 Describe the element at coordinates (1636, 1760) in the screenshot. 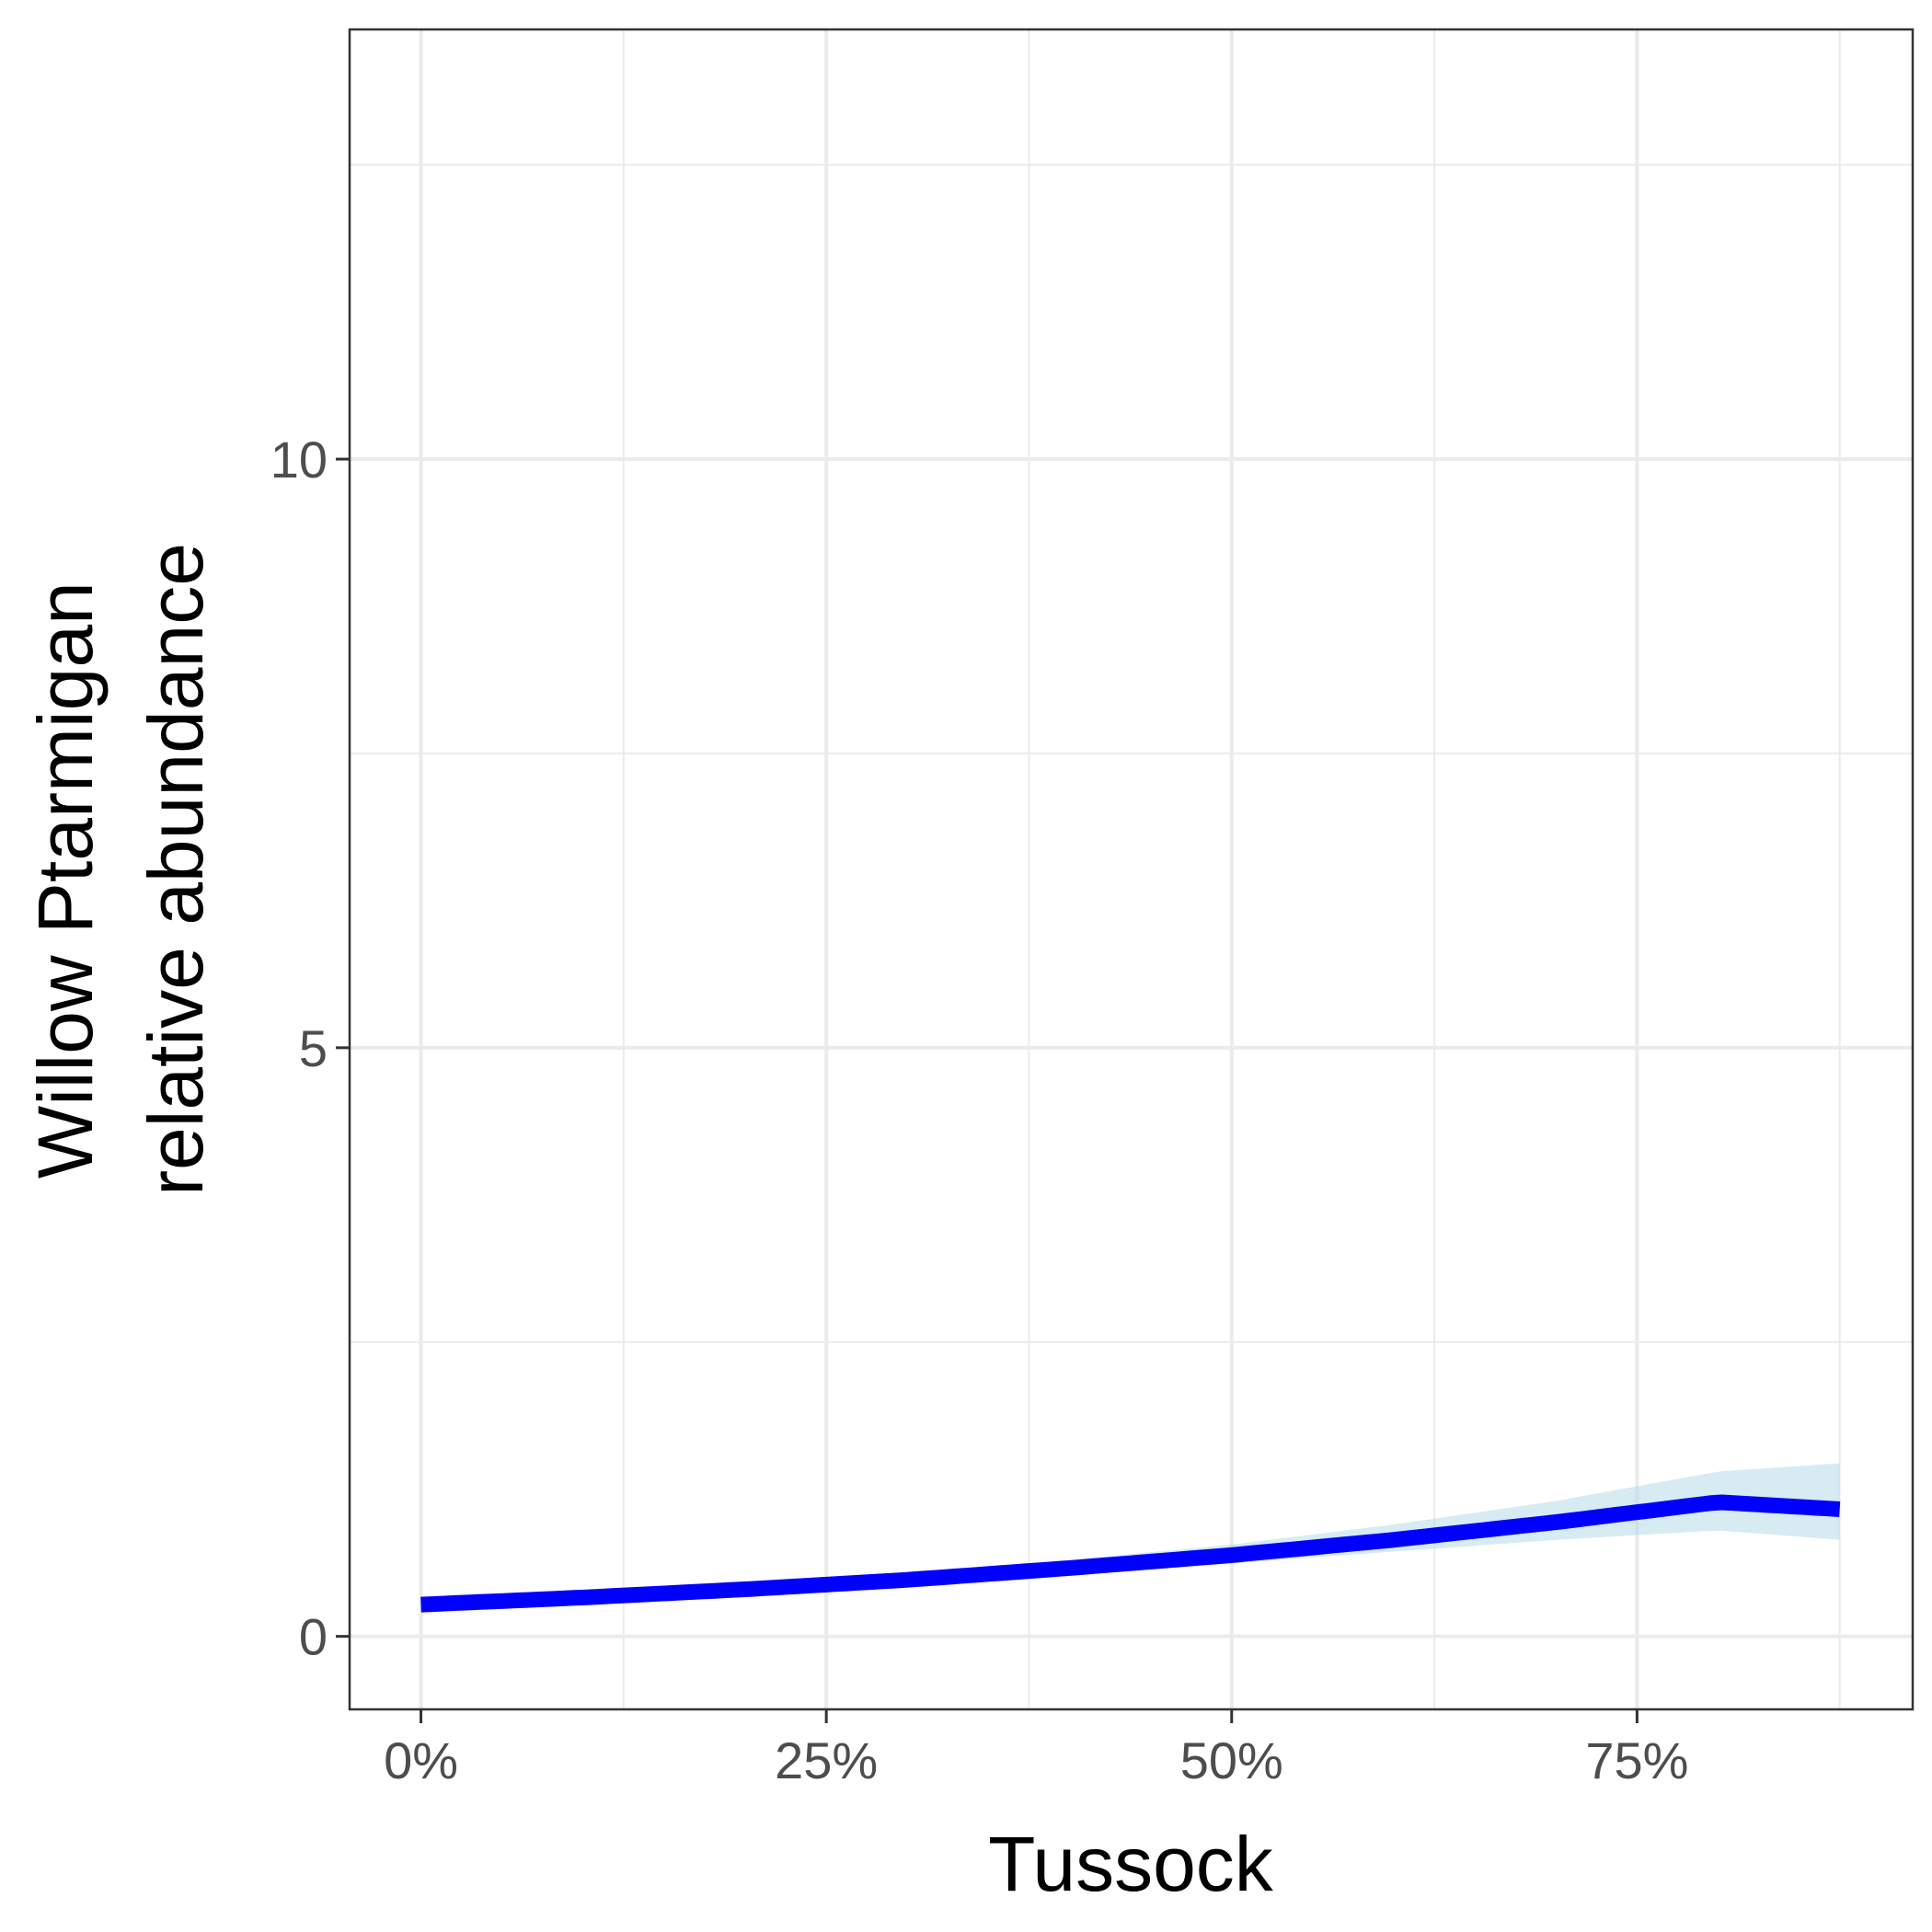

I see `x-tick-label: 75%` at that location.